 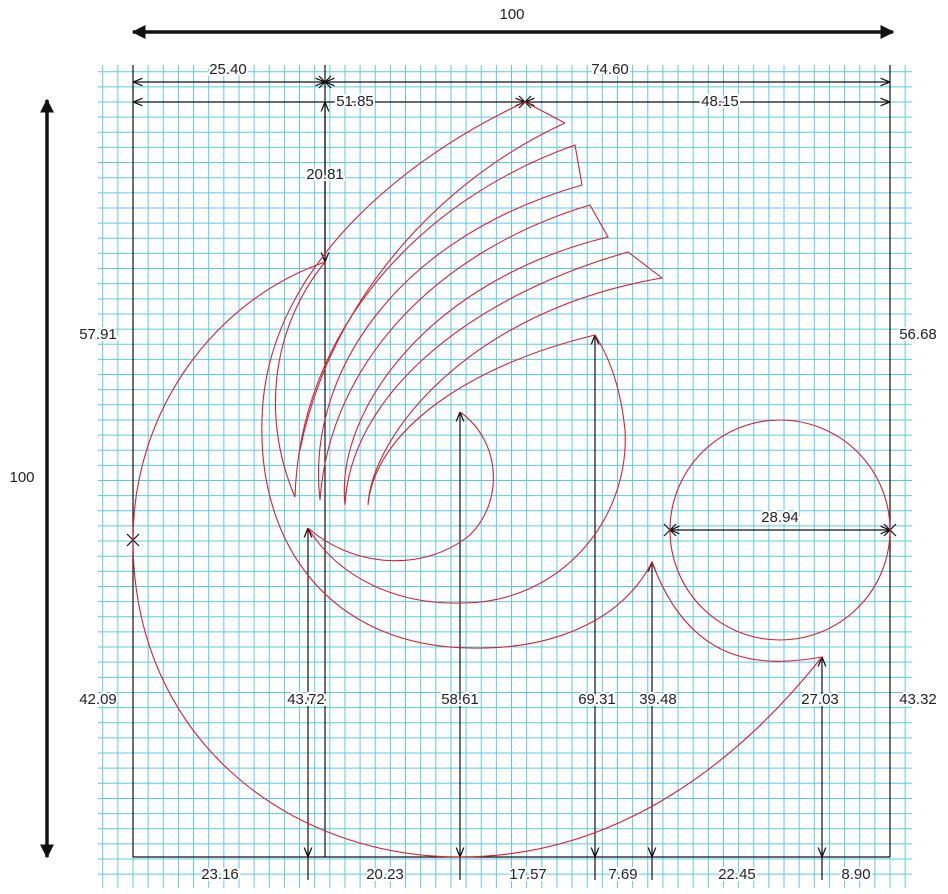 I want to click on label: 20.23, so click(x=385, y=874).